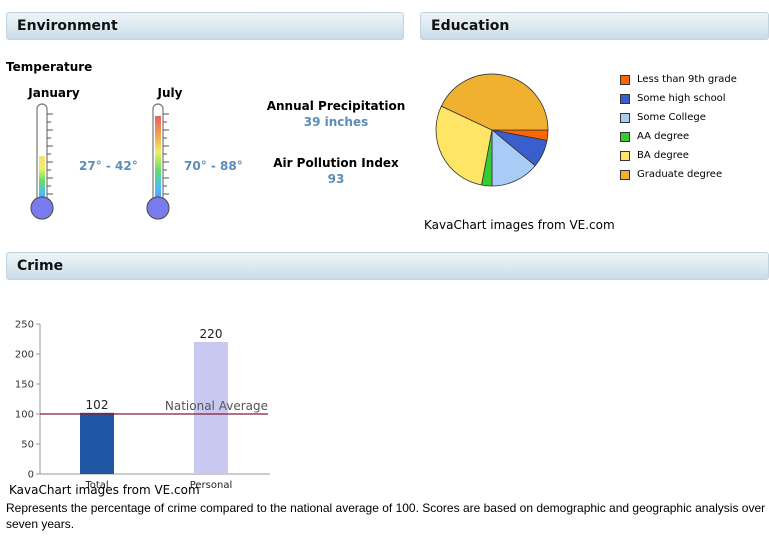  I want to click on legend-label: Some high school, so click(681, 98).